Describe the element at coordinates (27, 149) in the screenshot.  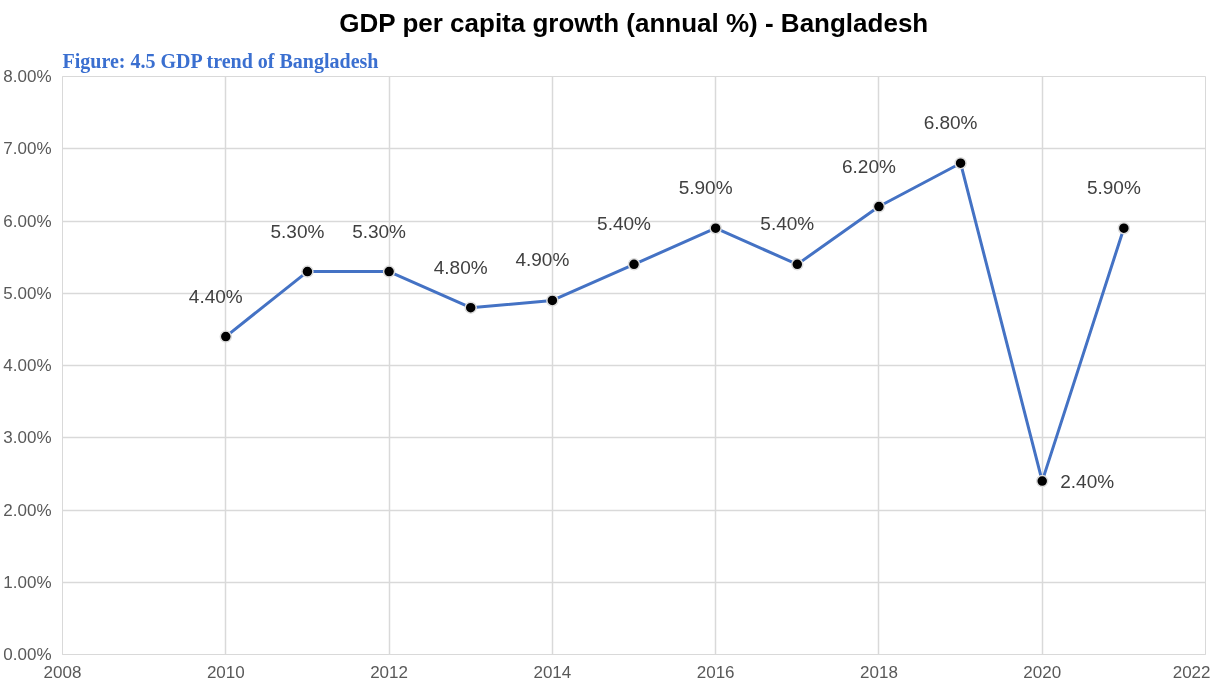
I see `y-tick-label: 7.00%` at that location.